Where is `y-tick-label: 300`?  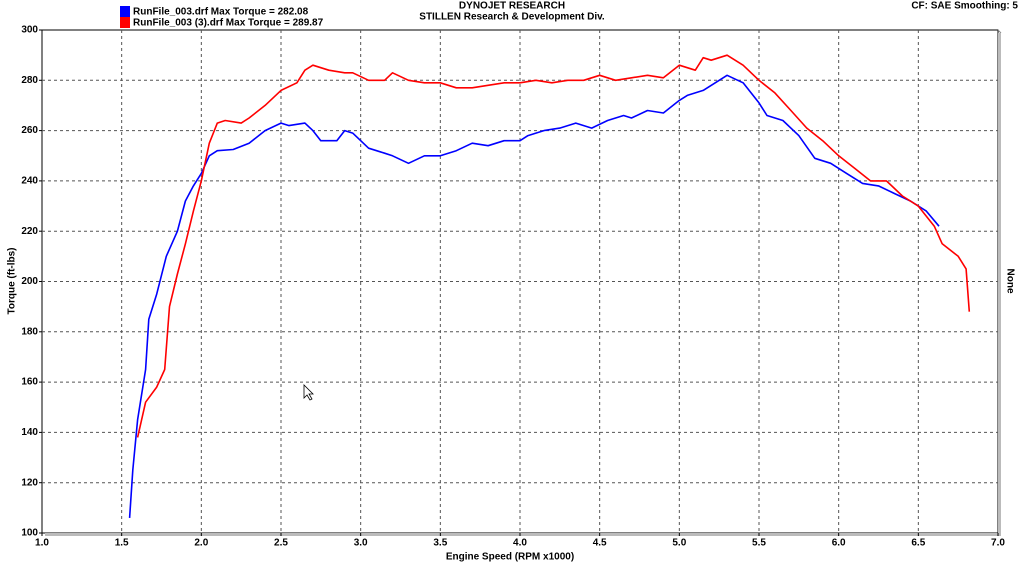
y-tick-label: 300 is located at coordinates (29, 30).